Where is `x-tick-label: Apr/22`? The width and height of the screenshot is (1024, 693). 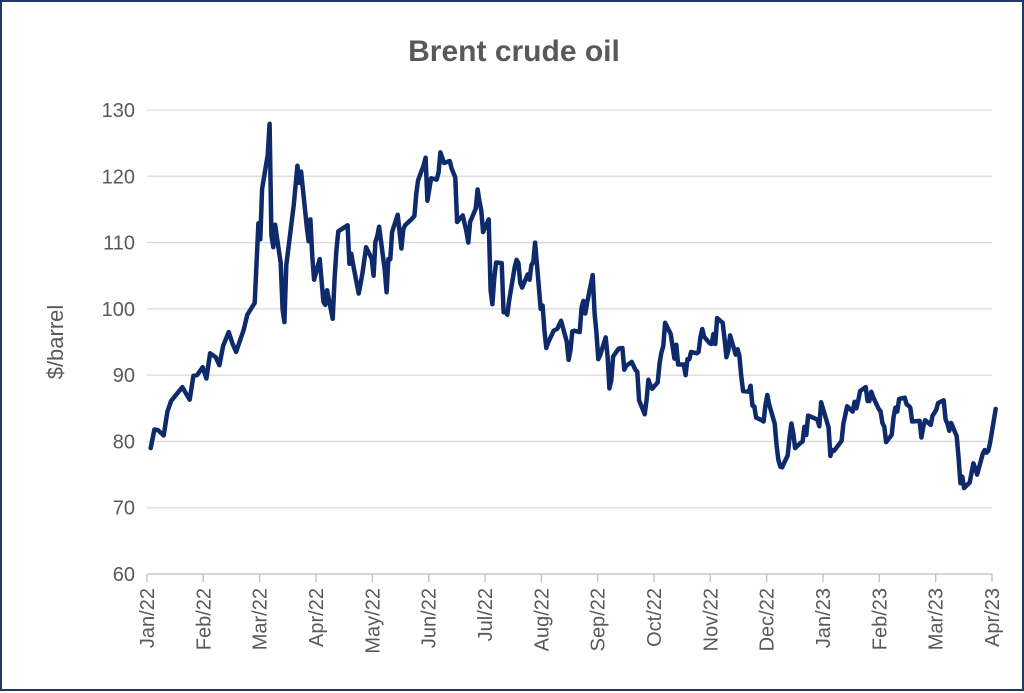 x-tick-label: Apr/22 is located at coordinates (317, 617).